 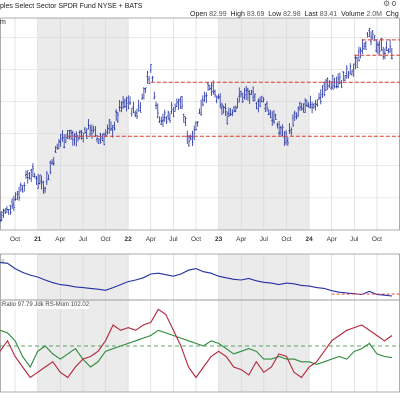 I want to click on volume-value: 2.0M, so click(x=374, y=14).